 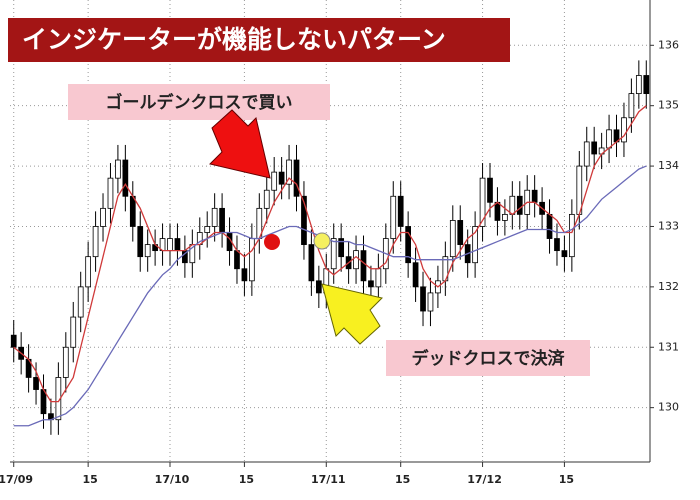 What do you see at coordinates (172, 479) in the screenshot?
I see `x-tick-label: 17/10` at bounding box center [172, 479].